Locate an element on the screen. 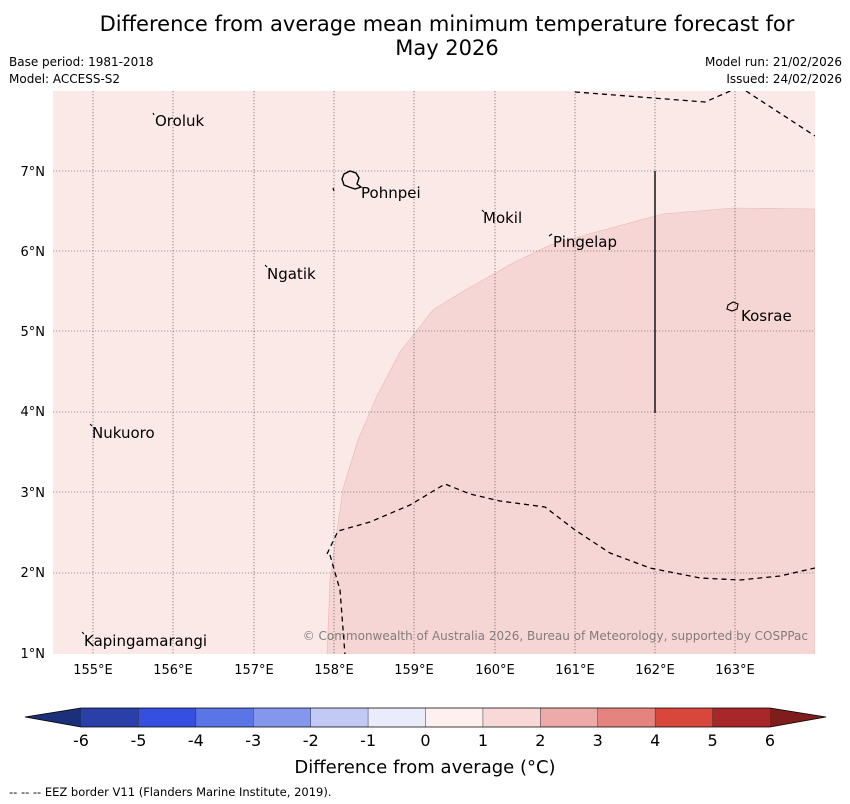 This screenshot has height=804, width=850. pingelap-marker is located at coordinates (550, 235).